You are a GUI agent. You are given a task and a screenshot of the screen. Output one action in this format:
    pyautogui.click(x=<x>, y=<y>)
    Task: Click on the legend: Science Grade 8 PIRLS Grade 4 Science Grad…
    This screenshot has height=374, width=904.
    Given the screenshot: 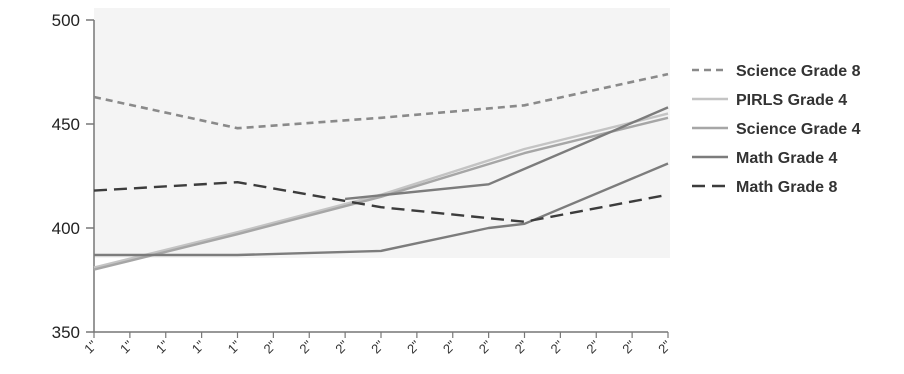 What is the action you would take?
    pyautogui.click(x=776, y=129)
    